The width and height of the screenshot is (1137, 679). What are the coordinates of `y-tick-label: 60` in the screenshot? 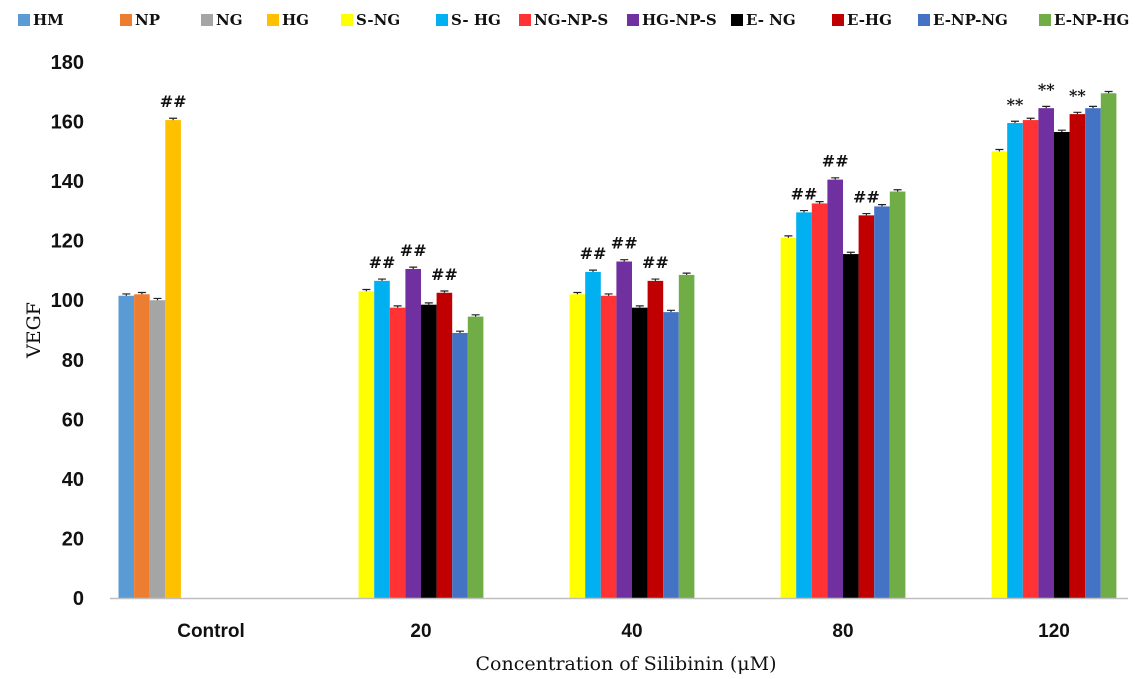 It's located at (73, 420).